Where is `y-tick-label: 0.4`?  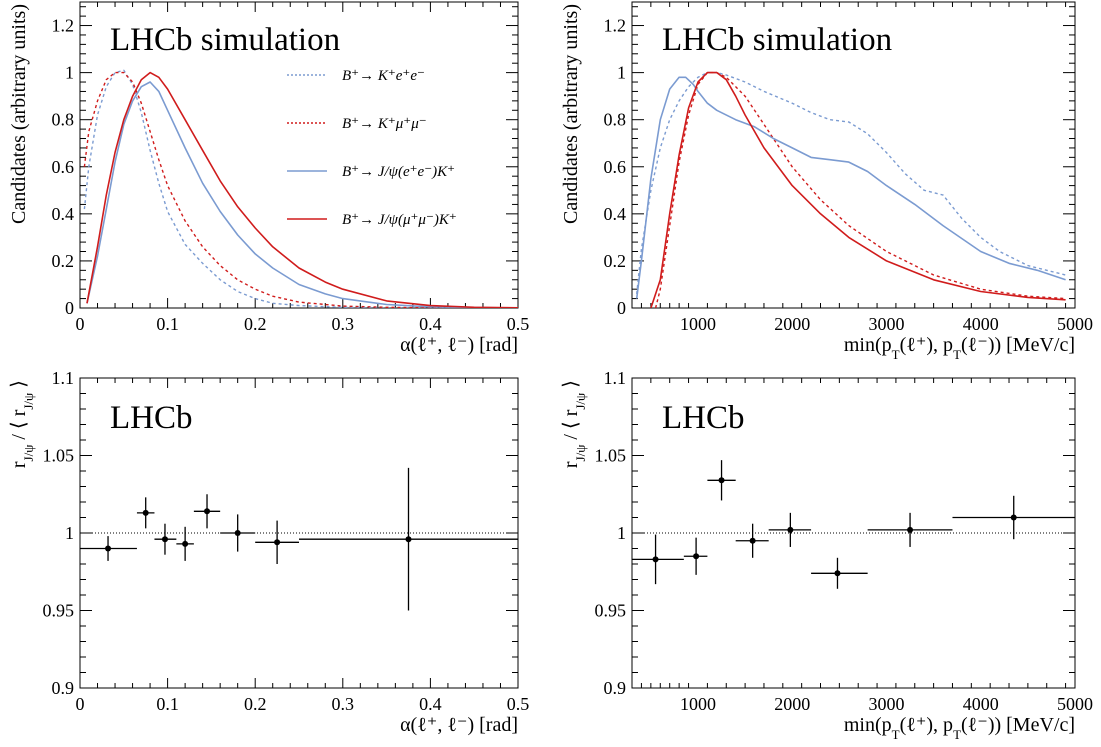 y-tick-label: 0.4 is located at coordinates (615, 214).